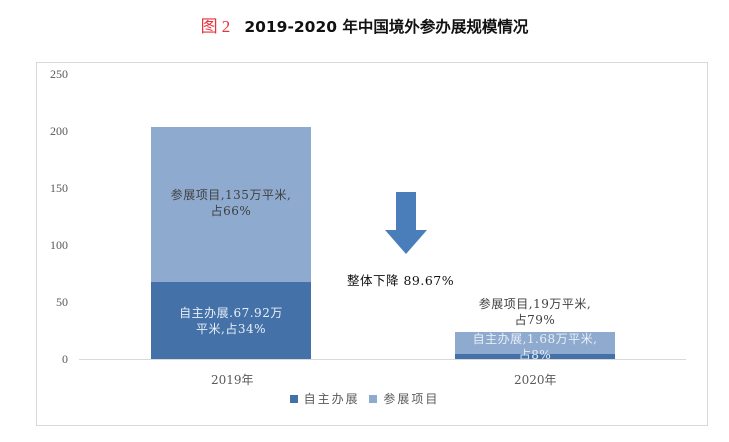 The height and width of the screenshot is (442, 729). Describe the element at coordinates (373, 399) in the screenshot. I see `legend-swatch-participation-icon` at that location.